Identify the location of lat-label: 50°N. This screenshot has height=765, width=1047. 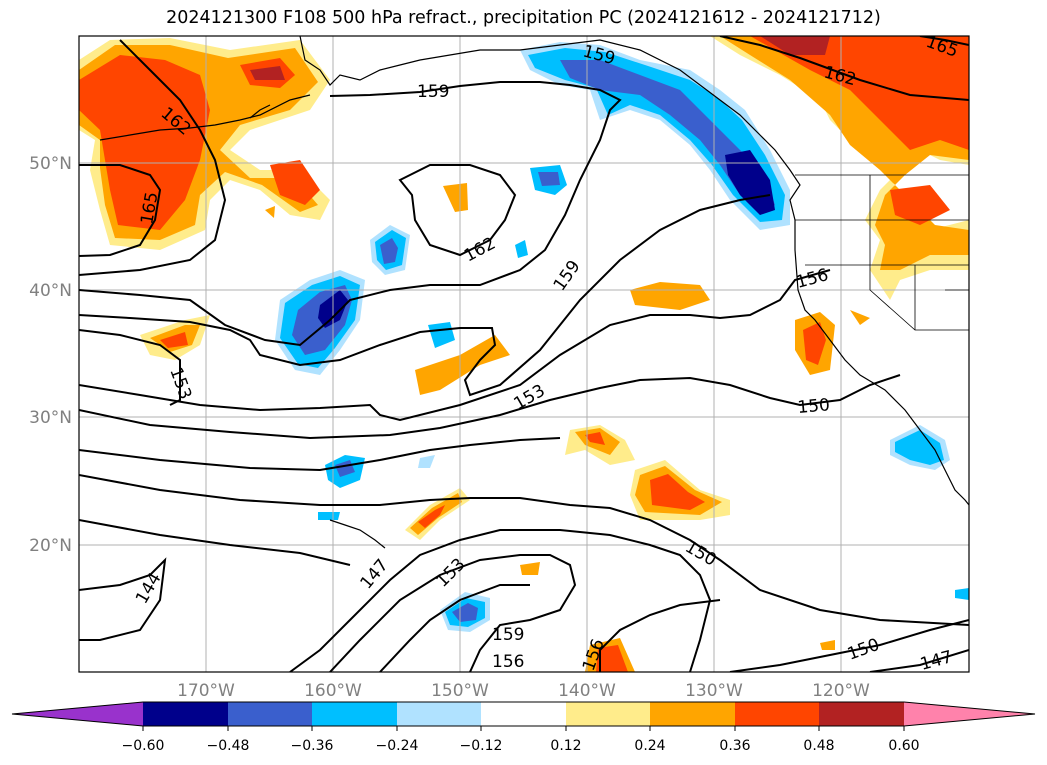
(50, 164).